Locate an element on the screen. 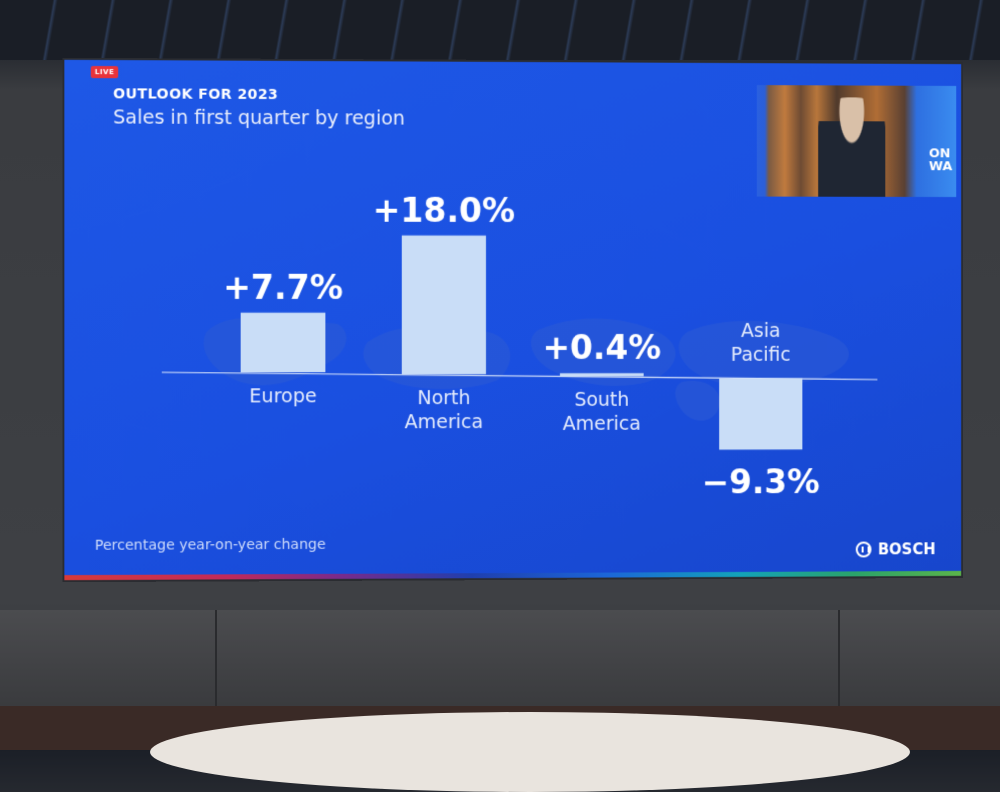  bosch-logo-icon is located at coordinates (864, 549).